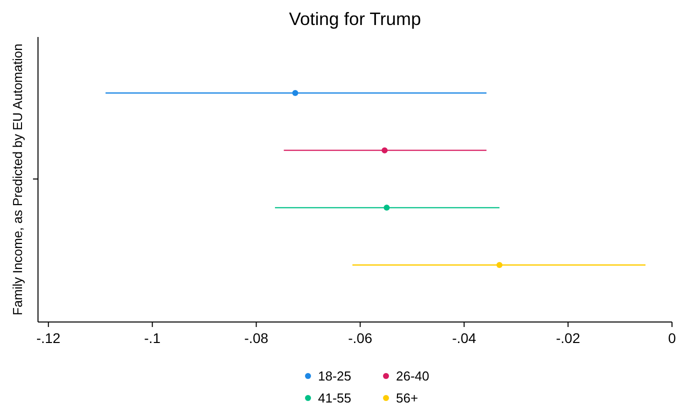 This screenshot has width=691, height=405. I want to click on legend-label: 41-55, so click(335, 397).